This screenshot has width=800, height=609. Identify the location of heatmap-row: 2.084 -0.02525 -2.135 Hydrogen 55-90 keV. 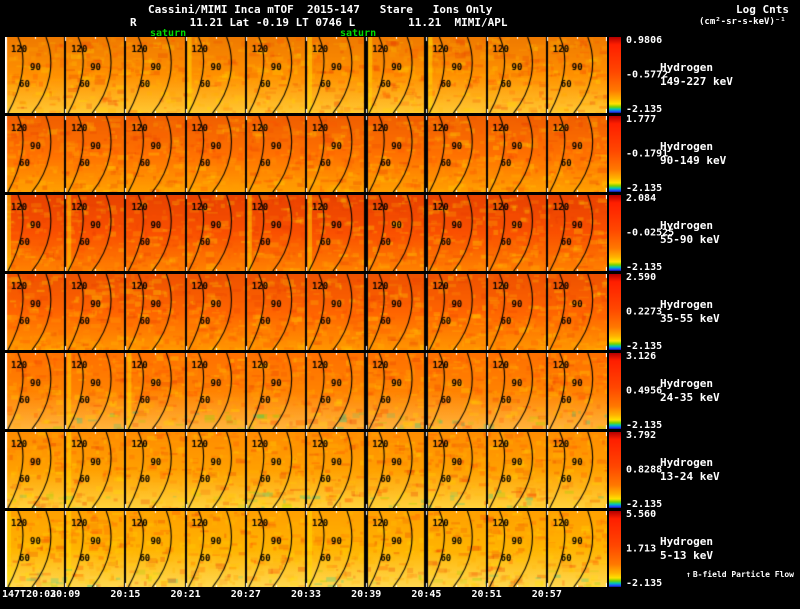
(402, 233).